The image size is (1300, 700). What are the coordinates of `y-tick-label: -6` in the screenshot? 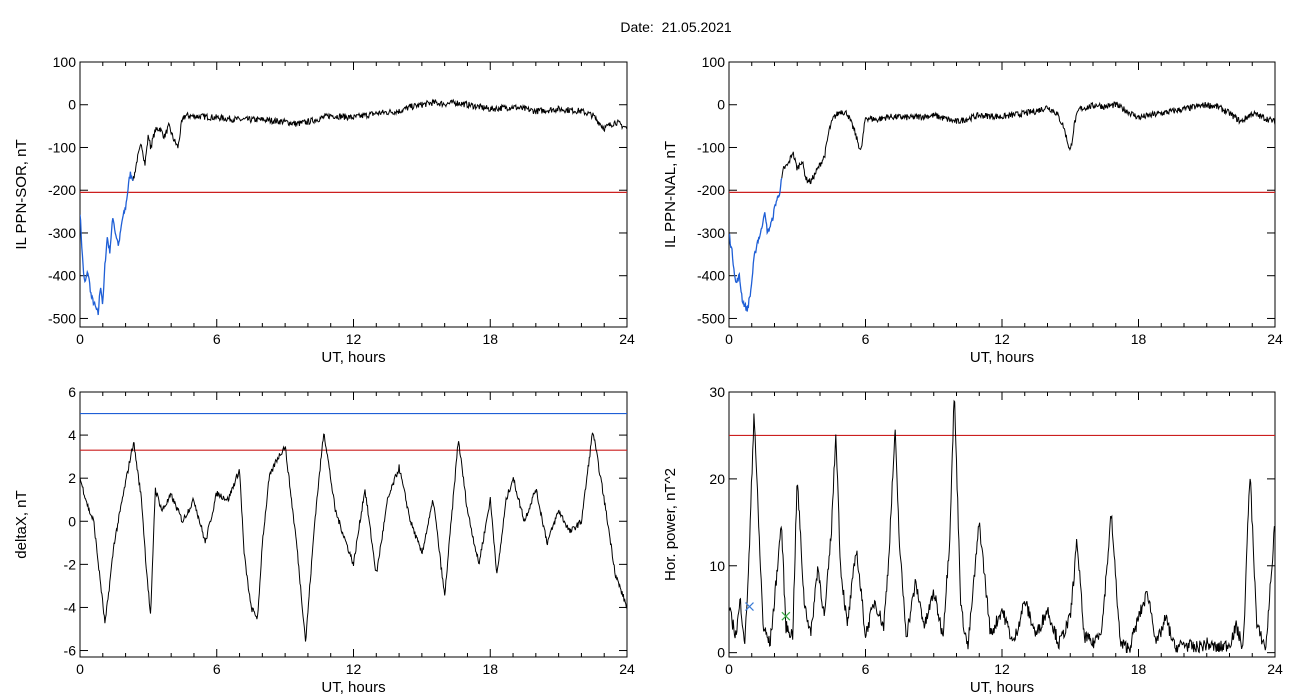 It's located at (70, 651).